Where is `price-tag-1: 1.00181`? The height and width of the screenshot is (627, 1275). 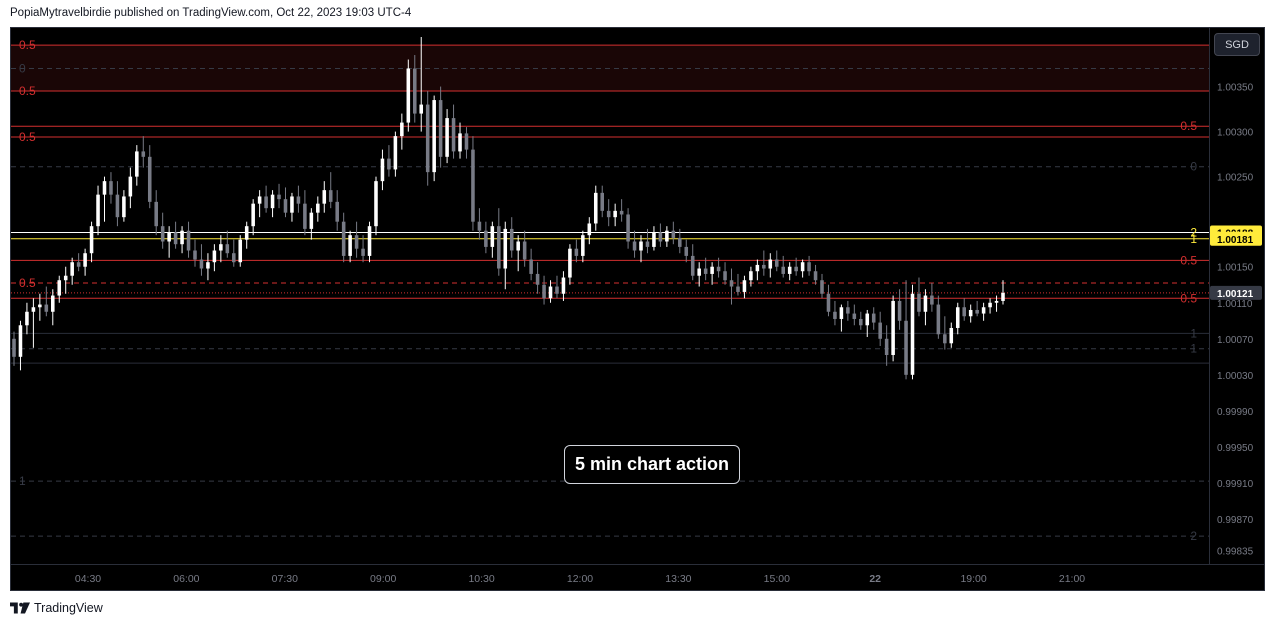
price-tag-1: 1.00181 is located at coordinates (1236, 238).